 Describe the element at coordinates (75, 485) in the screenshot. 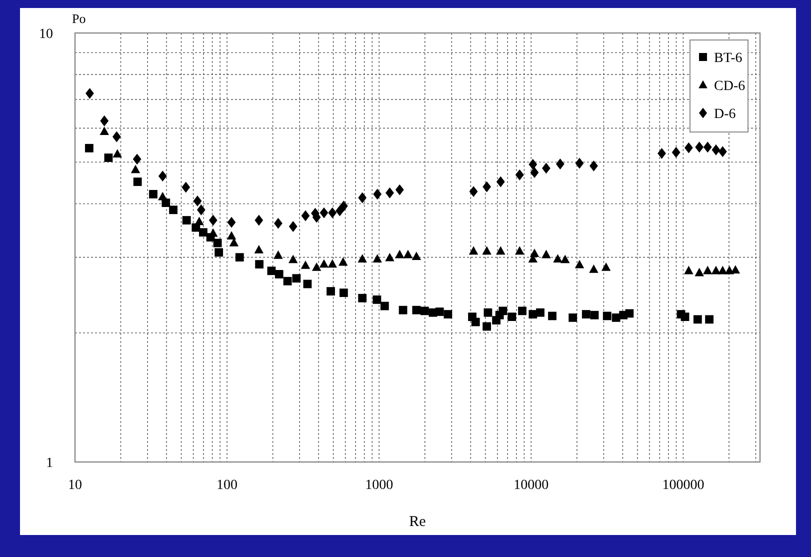

I see `x-tick-label: 10` at that location.